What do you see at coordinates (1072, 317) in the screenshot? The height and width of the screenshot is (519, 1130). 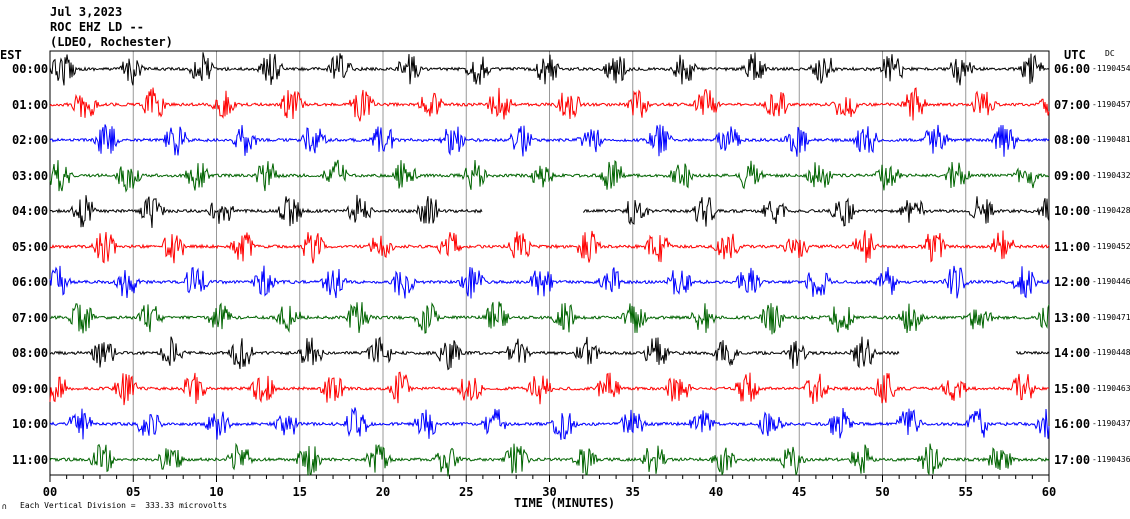 I see `utc-row-label: 13:00` at bounding box center [1072, 317].